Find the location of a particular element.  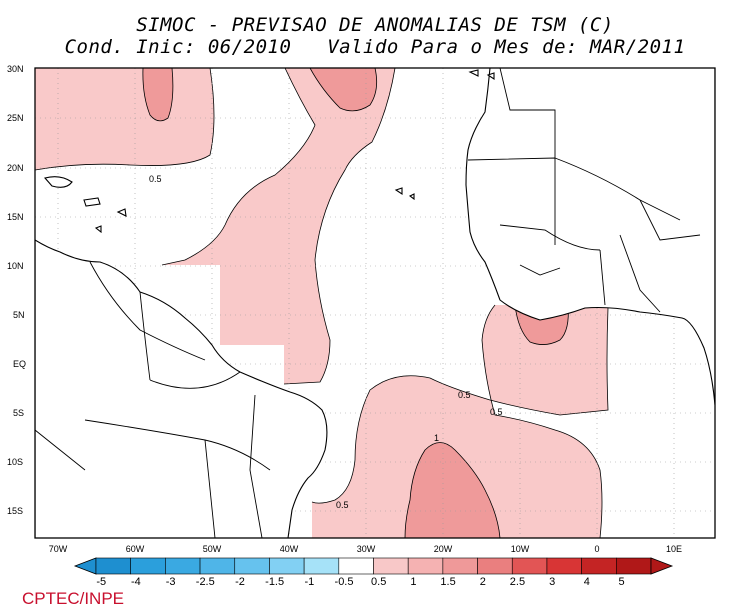

cape-verde-islands is located at coordinates (404, 194).